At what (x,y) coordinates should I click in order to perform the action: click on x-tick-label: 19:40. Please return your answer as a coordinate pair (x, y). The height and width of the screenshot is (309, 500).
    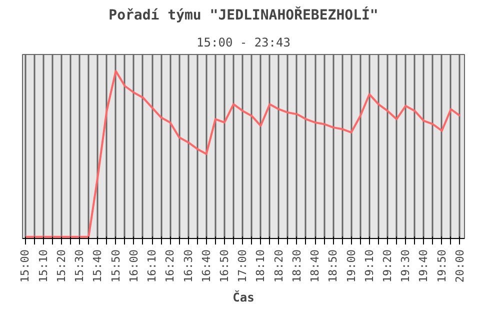
    Looking at the image, I should click on (423, 266).